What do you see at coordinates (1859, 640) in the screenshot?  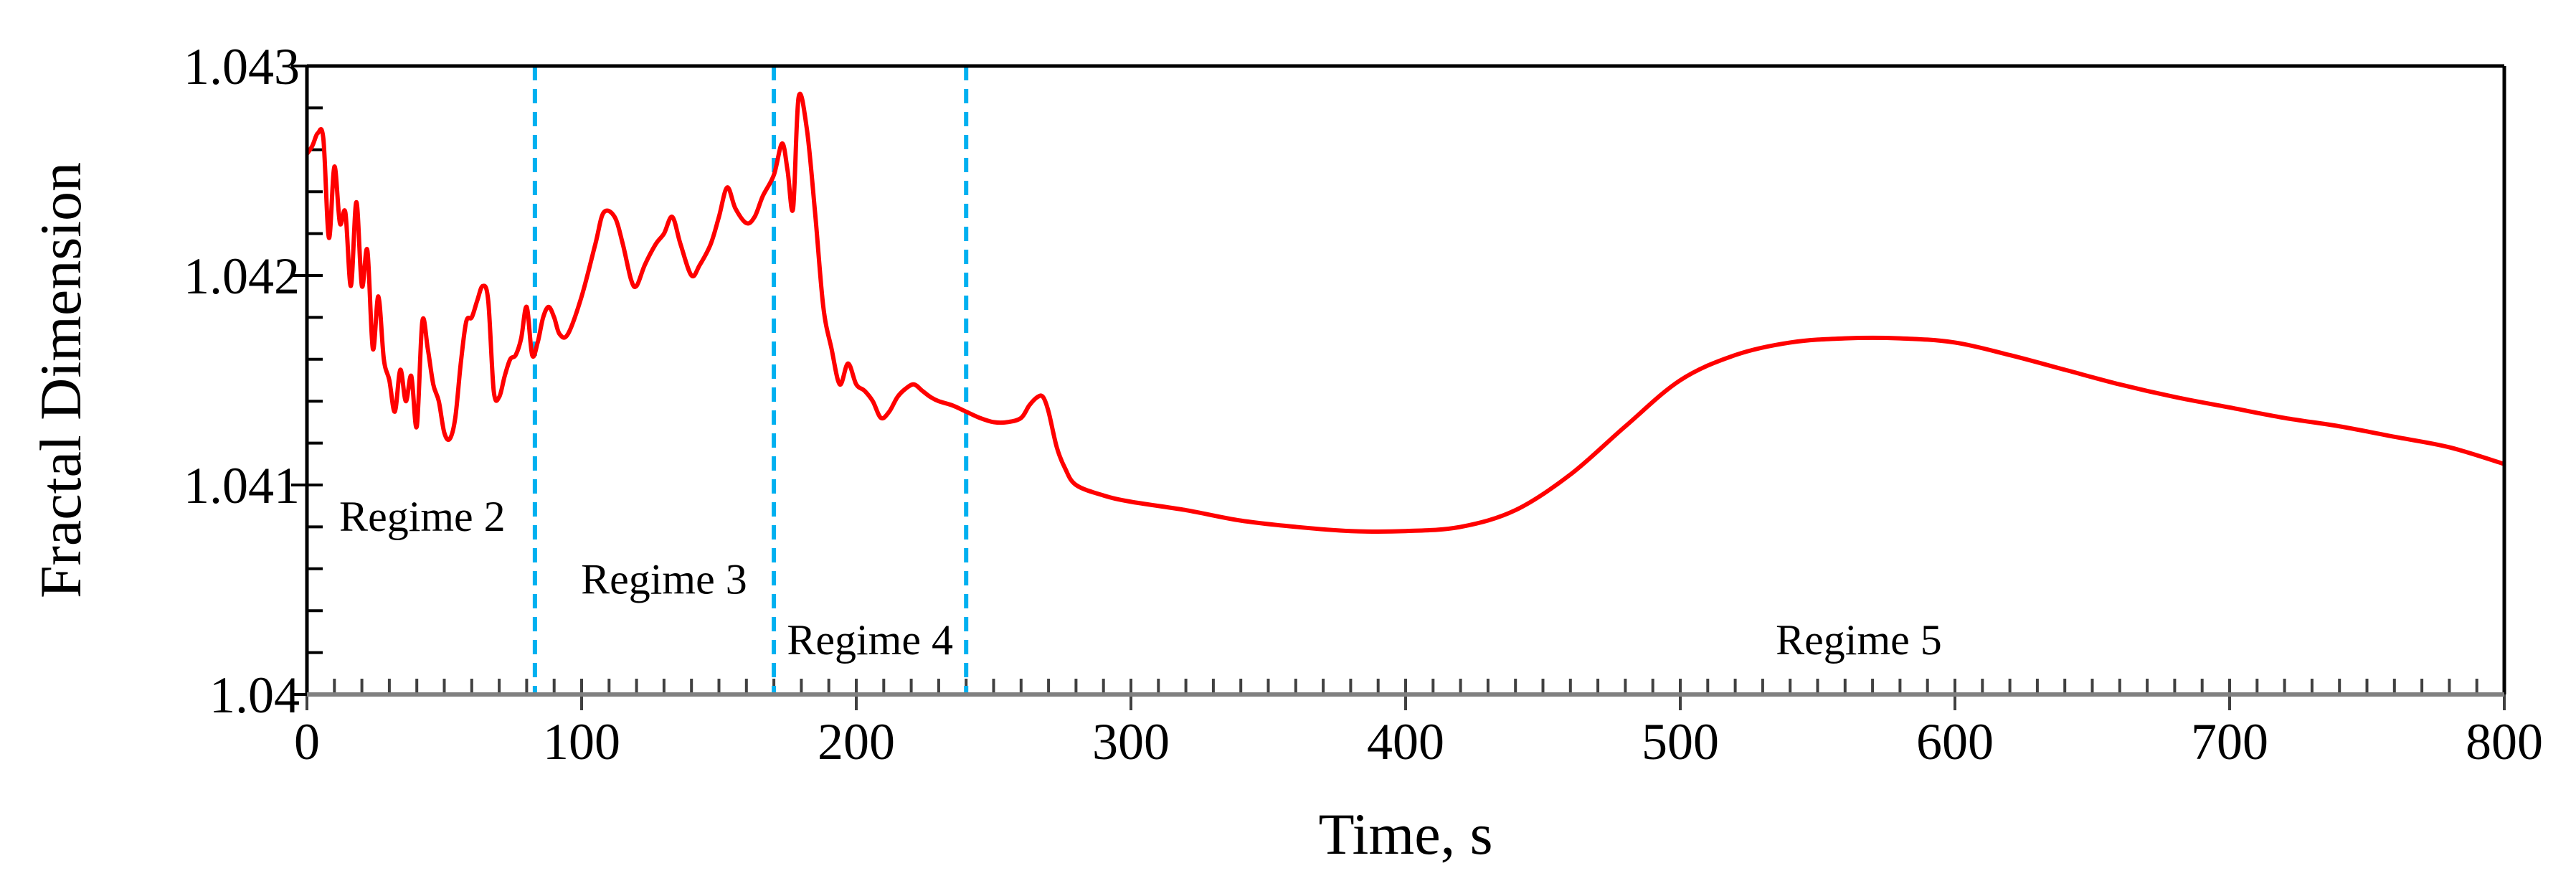 I see `regime-label: Regime 5` at bounding box center [1859, 640].